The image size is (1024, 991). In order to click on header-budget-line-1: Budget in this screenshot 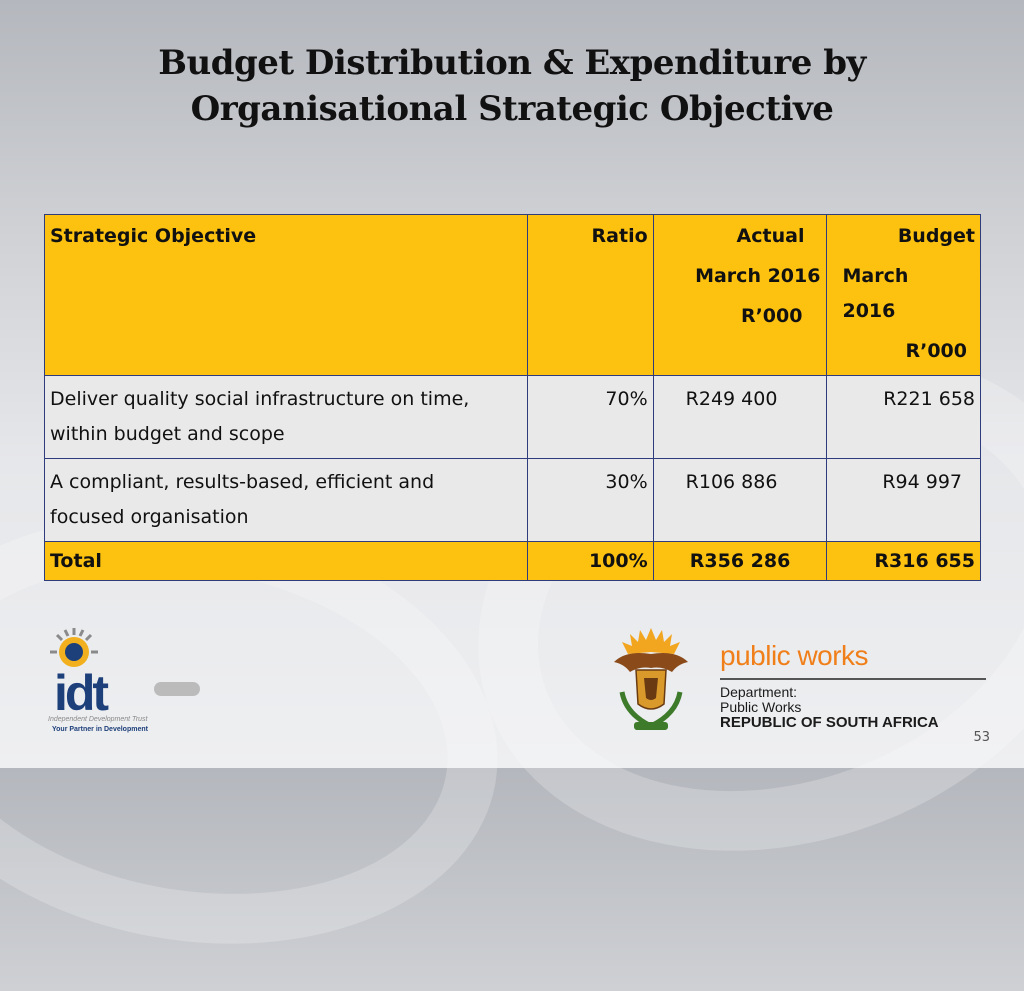, I will do `click(936, 236)`.